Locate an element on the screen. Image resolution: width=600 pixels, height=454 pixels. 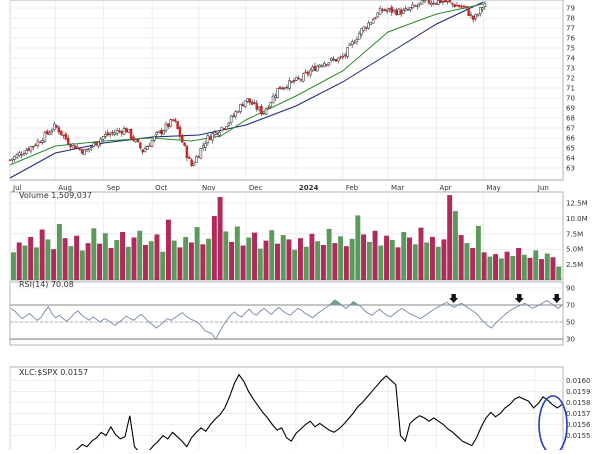
volume-y-tick-label: 10.0M is located at coordinates (577, 219).